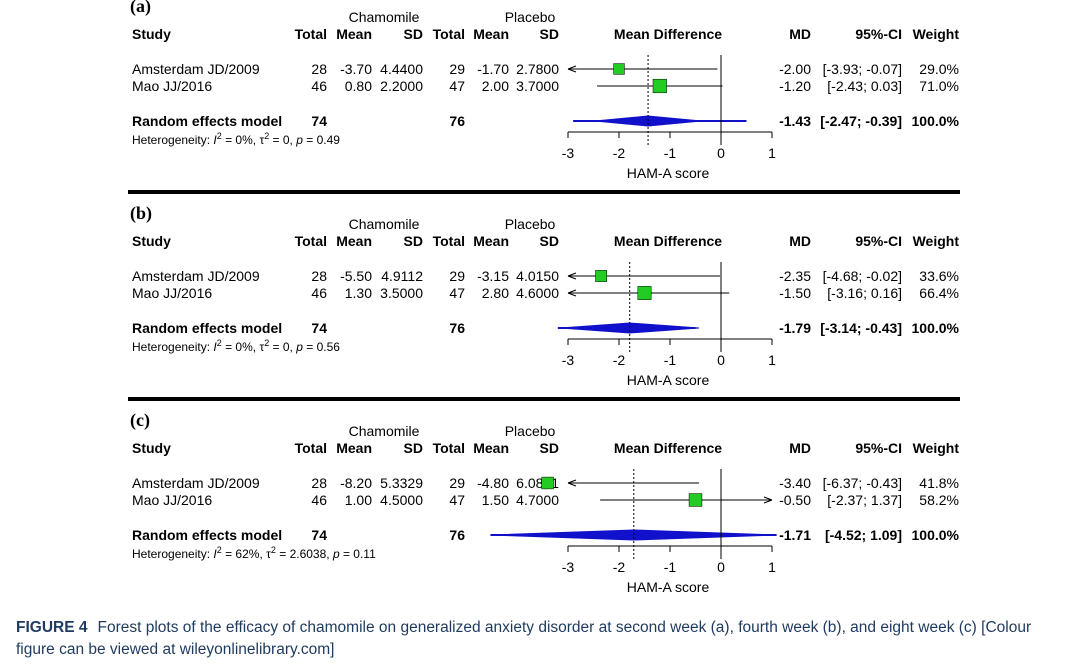  Describe the element at coordinates (939, 86) in the screenshot. I see `study-weight: 71.0%` at that location.